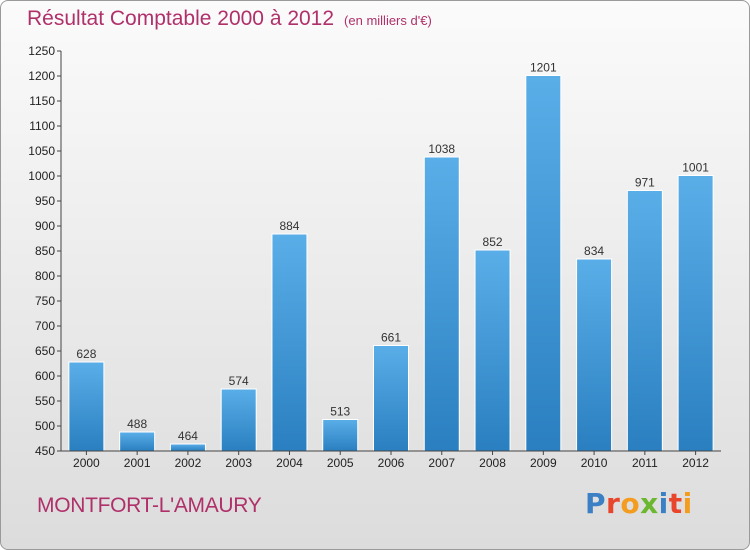 The width and height of the screenshot is (750, 550). I want to click on logo-letter: P, so click(596, 503).